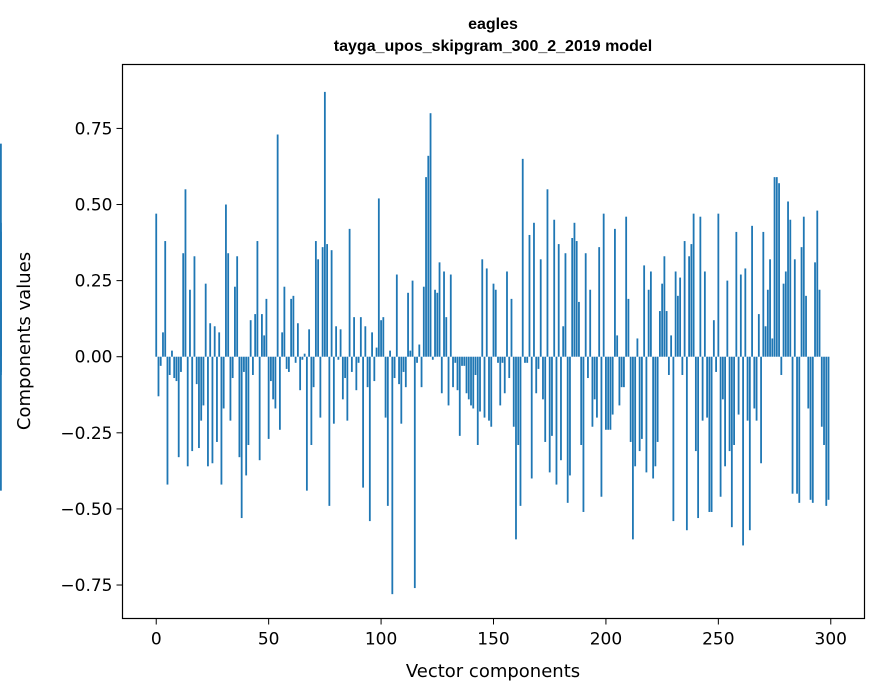  Describe the element at coordinates (86, 586) in the screenshot. I see `y-tick-label: −0.75` at that location.